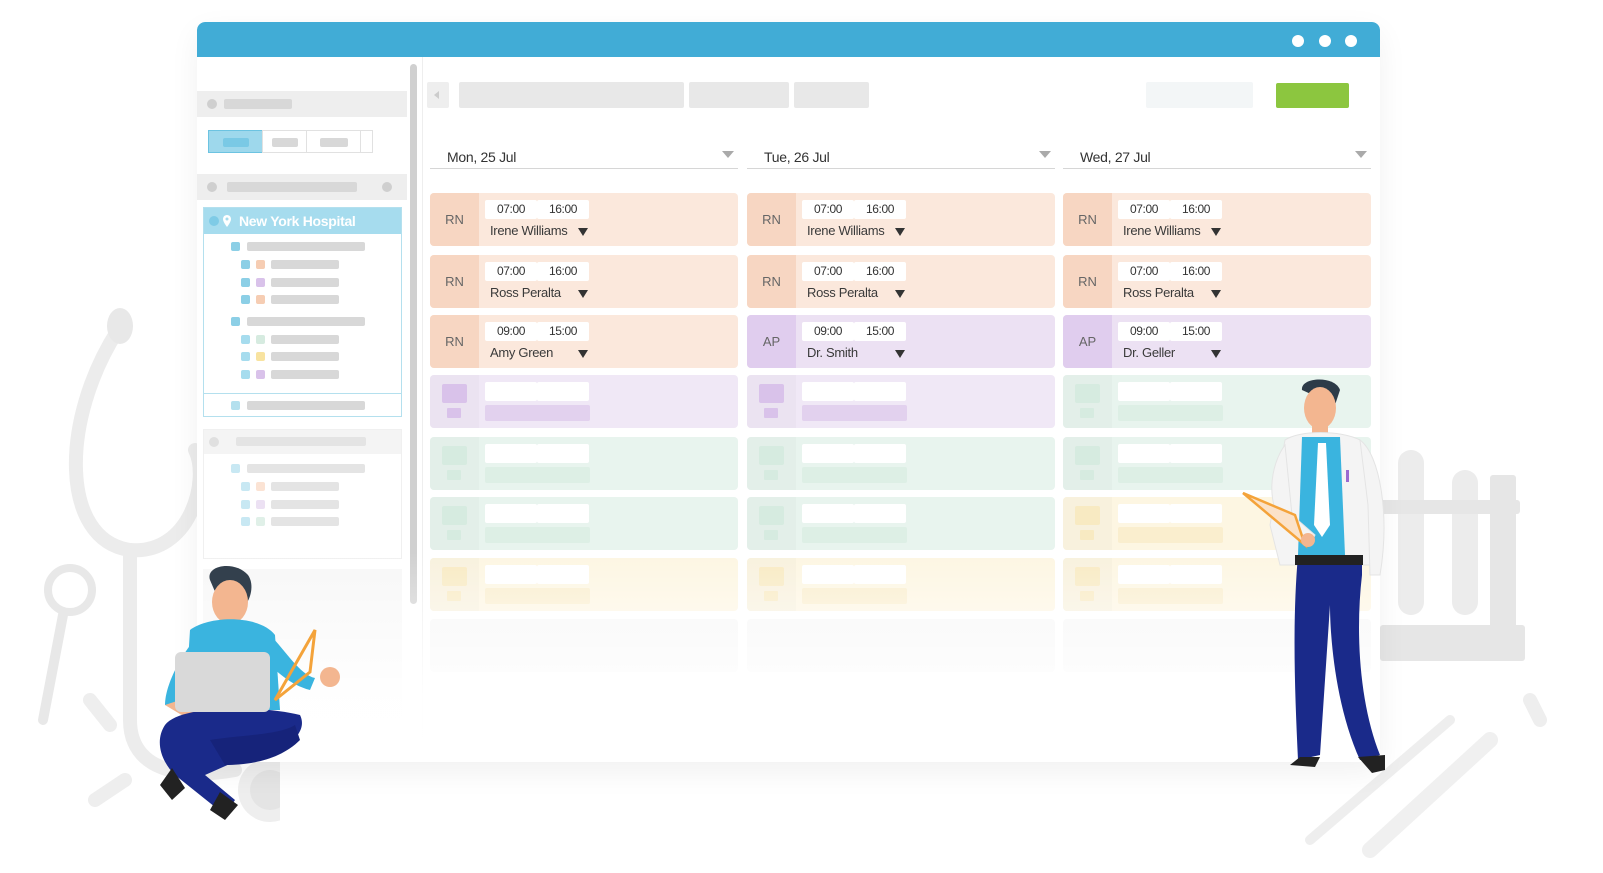 The height and width of the screenshot is (873, 1603). I want to click on test-tube-rack-icon, so click(1455, 550).